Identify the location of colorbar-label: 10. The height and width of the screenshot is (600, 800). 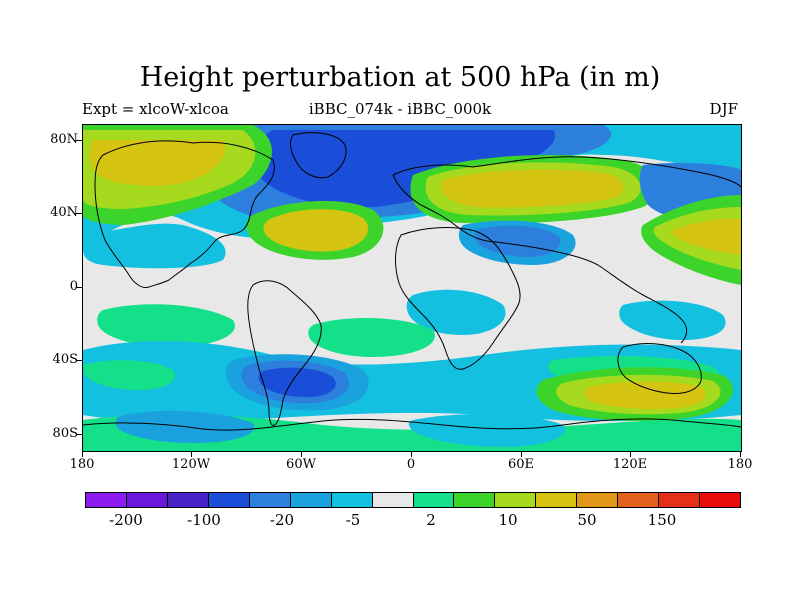
(508, 520).